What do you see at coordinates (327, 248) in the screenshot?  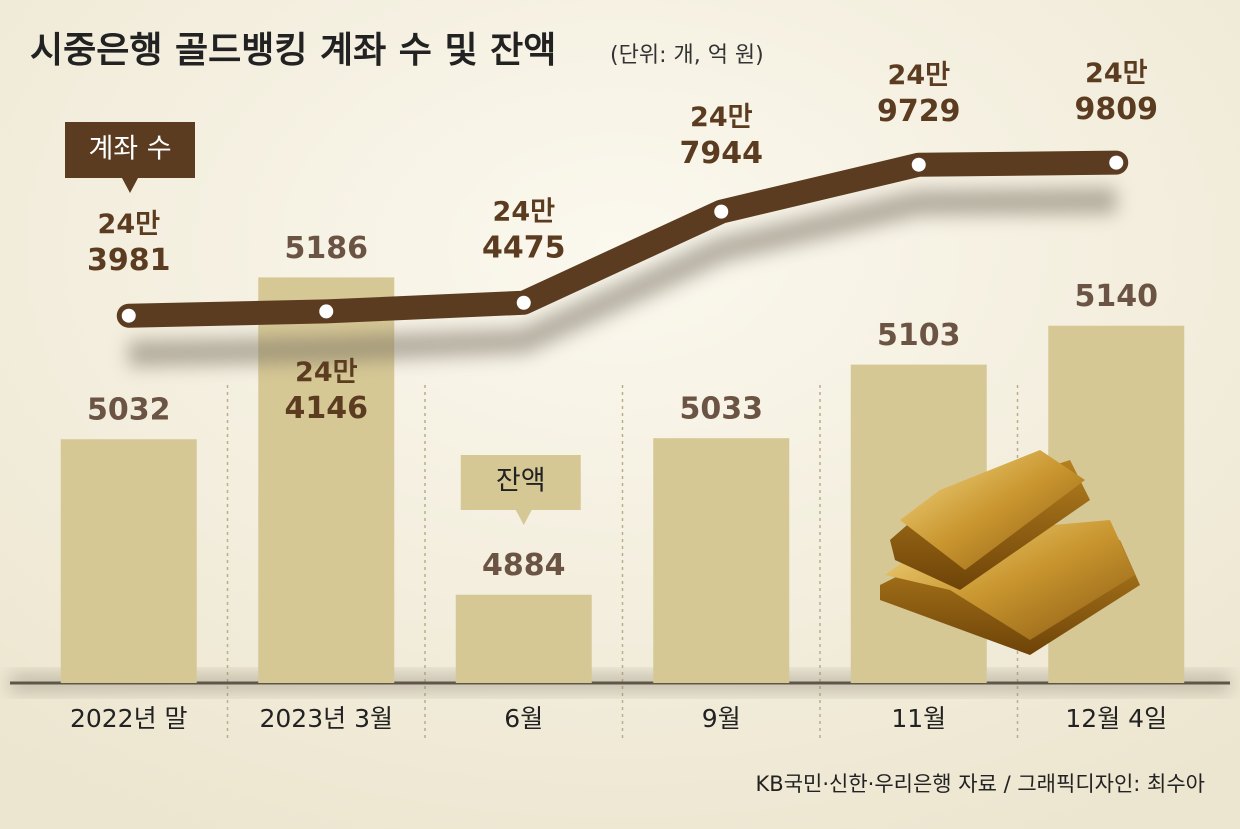 I see `bar-value-label: 5186` at bounding box center [327, 248].